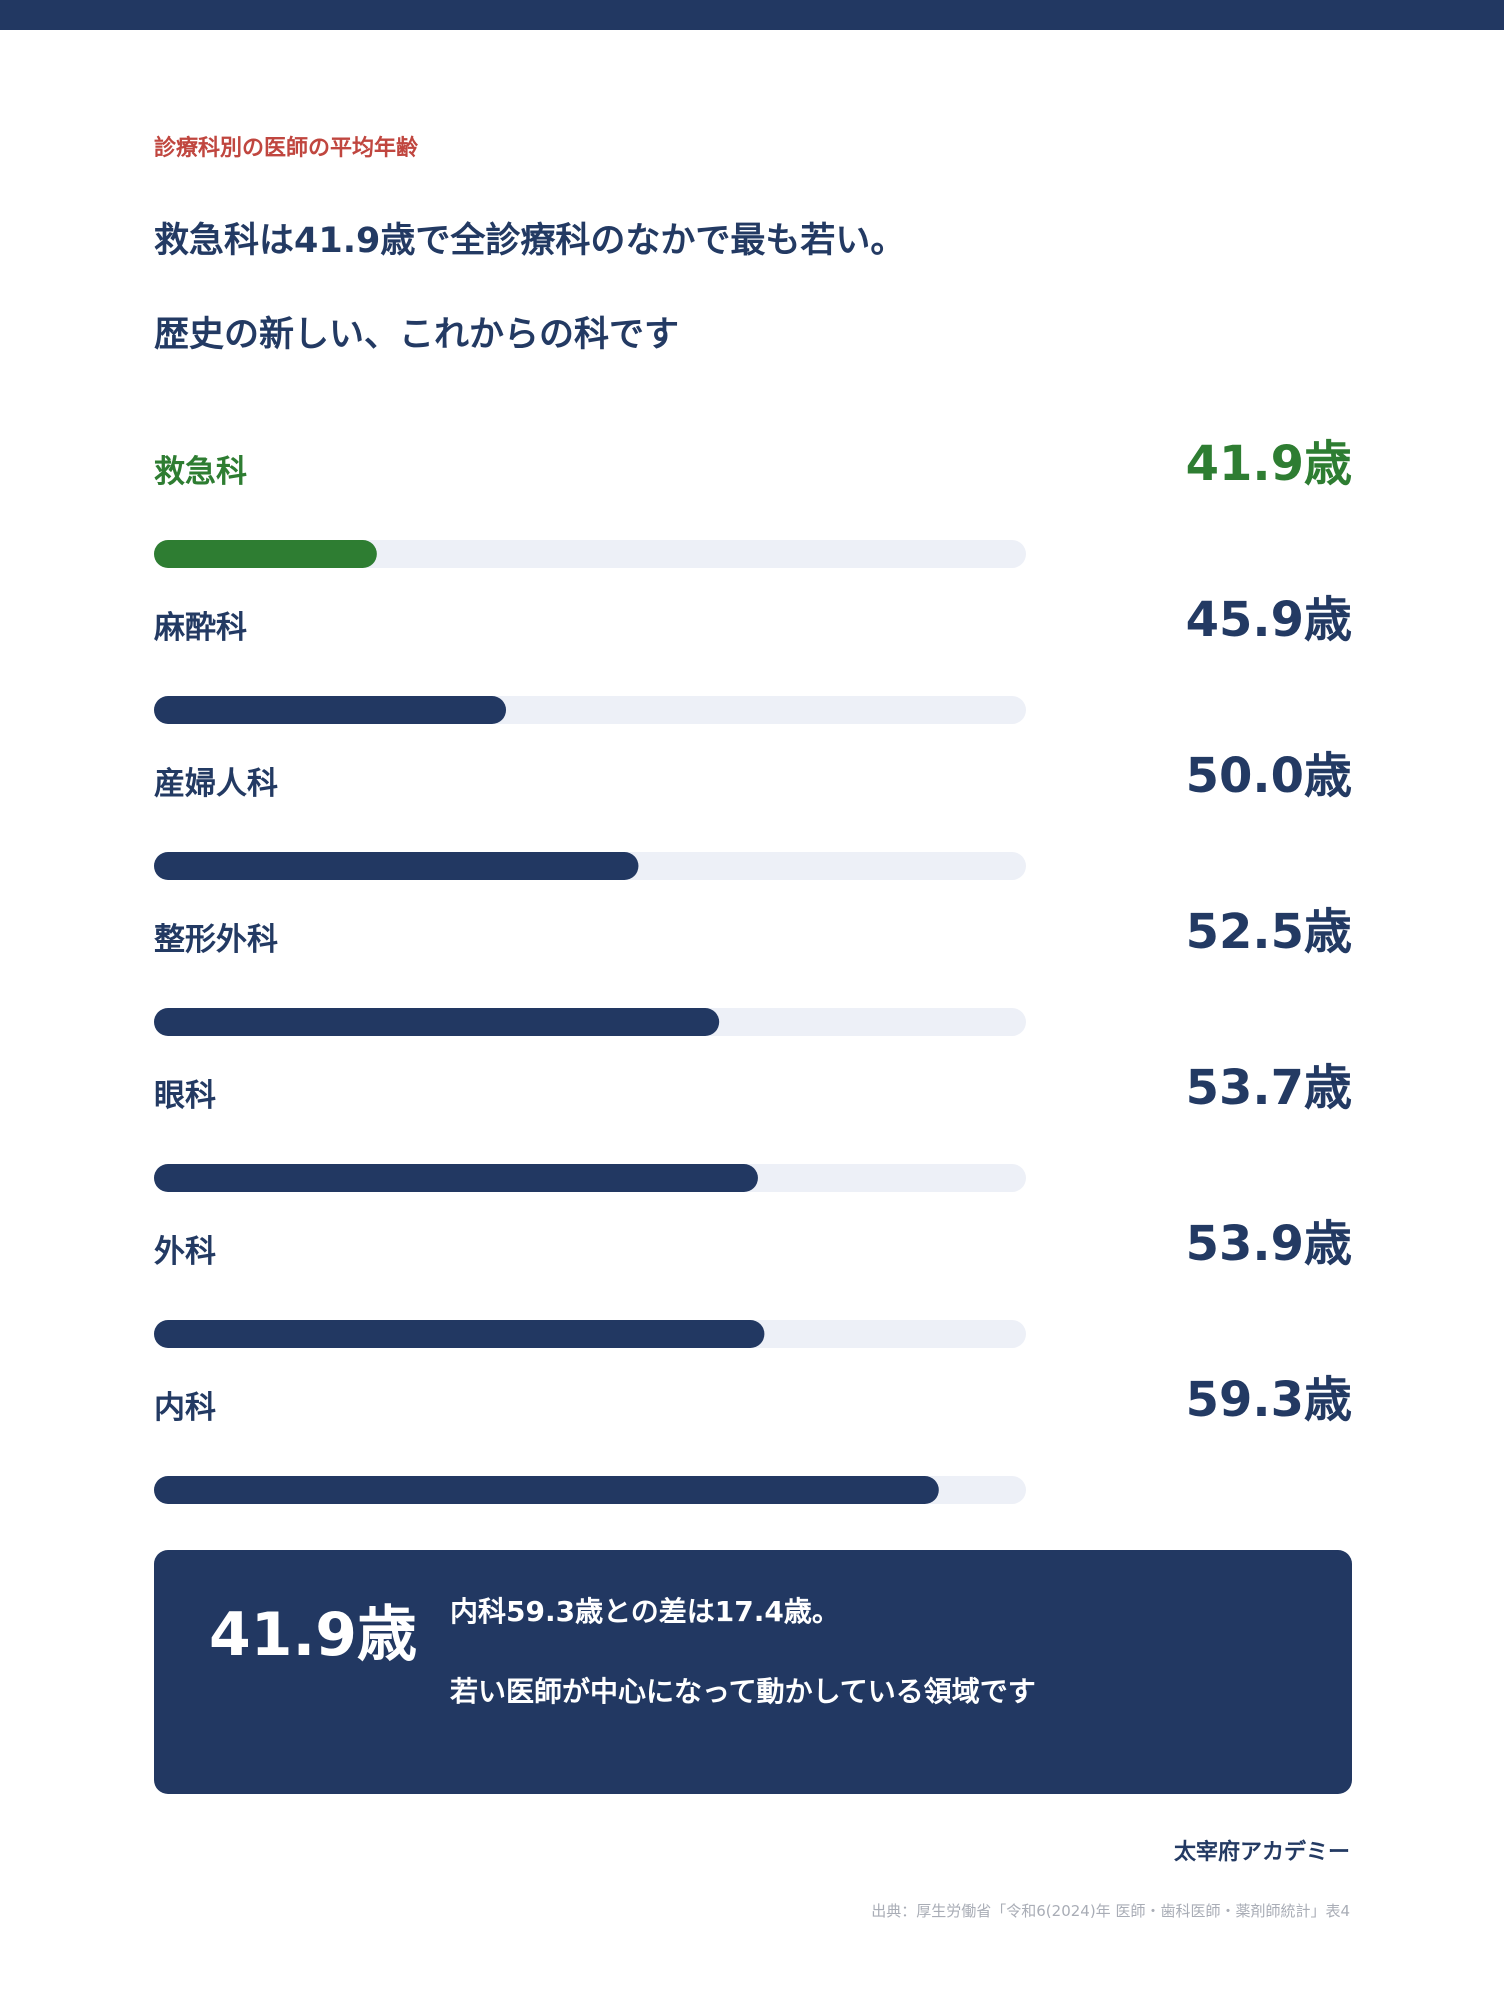  Describe the element at coordinates (286, 148) in the screenshot. I see `kicker-label: 診療科別の医師の平均年齢` at that location.